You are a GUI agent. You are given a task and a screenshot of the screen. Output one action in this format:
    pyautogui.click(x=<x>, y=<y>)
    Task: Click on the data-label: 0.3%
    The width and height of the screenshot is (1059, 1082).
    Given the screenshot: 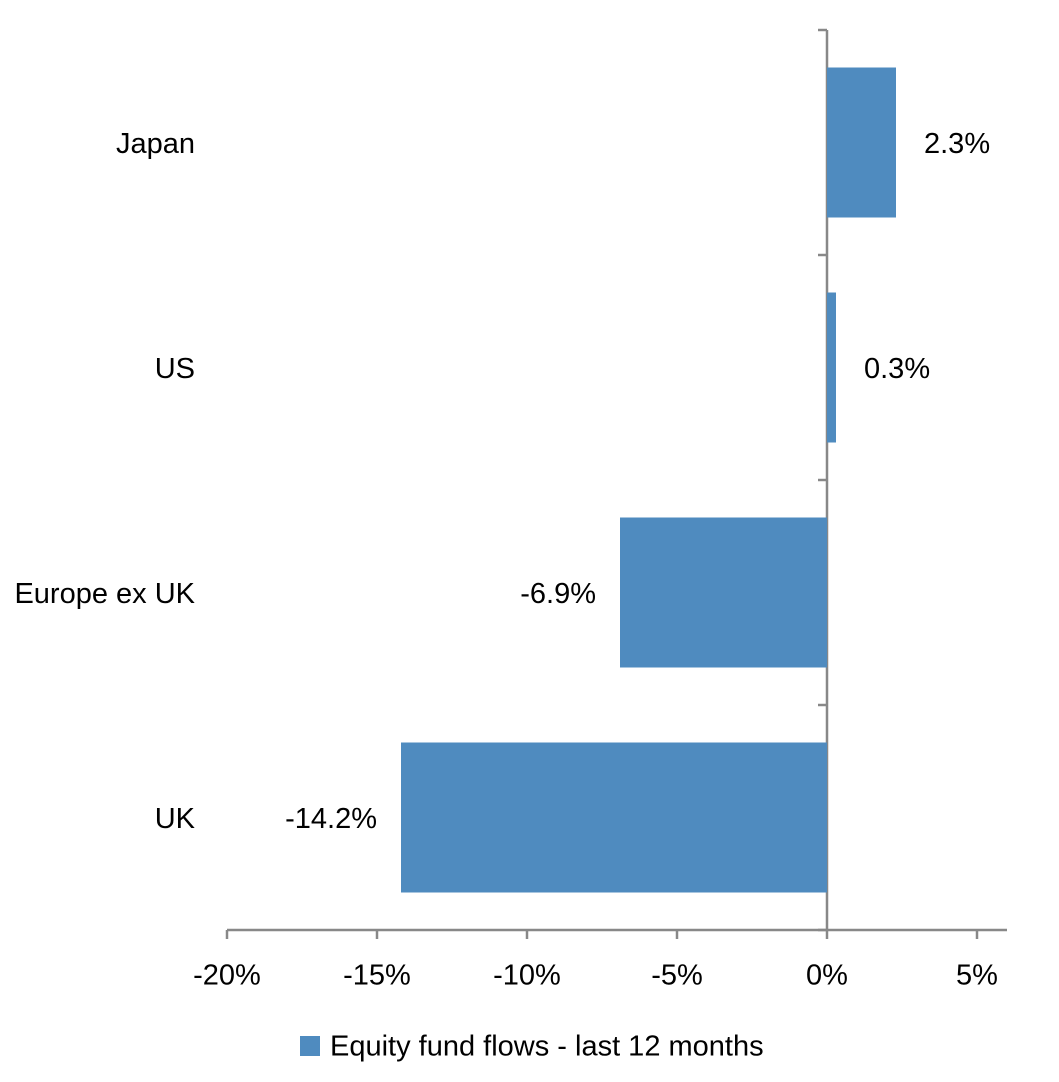 What is the action you would take?
    pyautogui.click(x=897, y=369)
    